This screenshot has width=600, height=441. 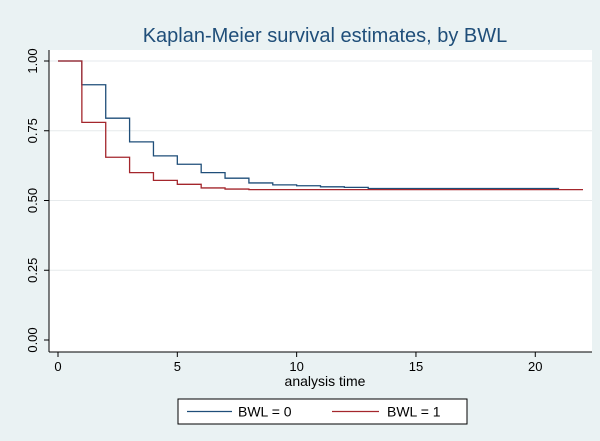 I want to click on x-tick-label: 10, so click(x=296, y=366).